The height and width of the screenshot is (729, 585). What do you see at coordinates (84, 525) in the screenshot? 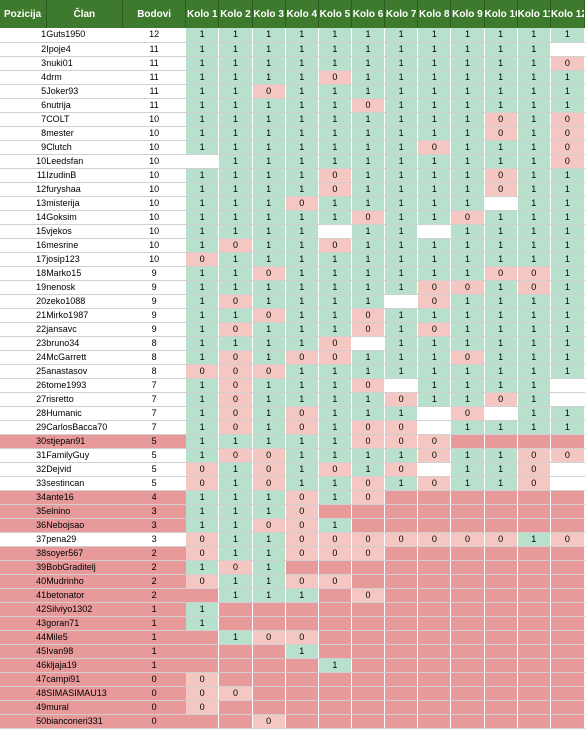
I see `member-cell: Nebojsao` at bounding box center [84, 525].